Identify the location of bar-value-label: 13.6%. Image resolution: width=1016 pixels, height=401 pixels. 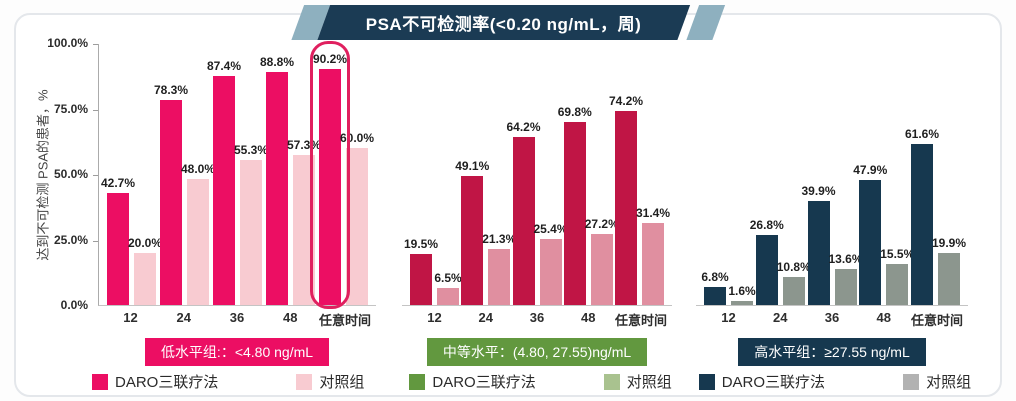
(845, 259).